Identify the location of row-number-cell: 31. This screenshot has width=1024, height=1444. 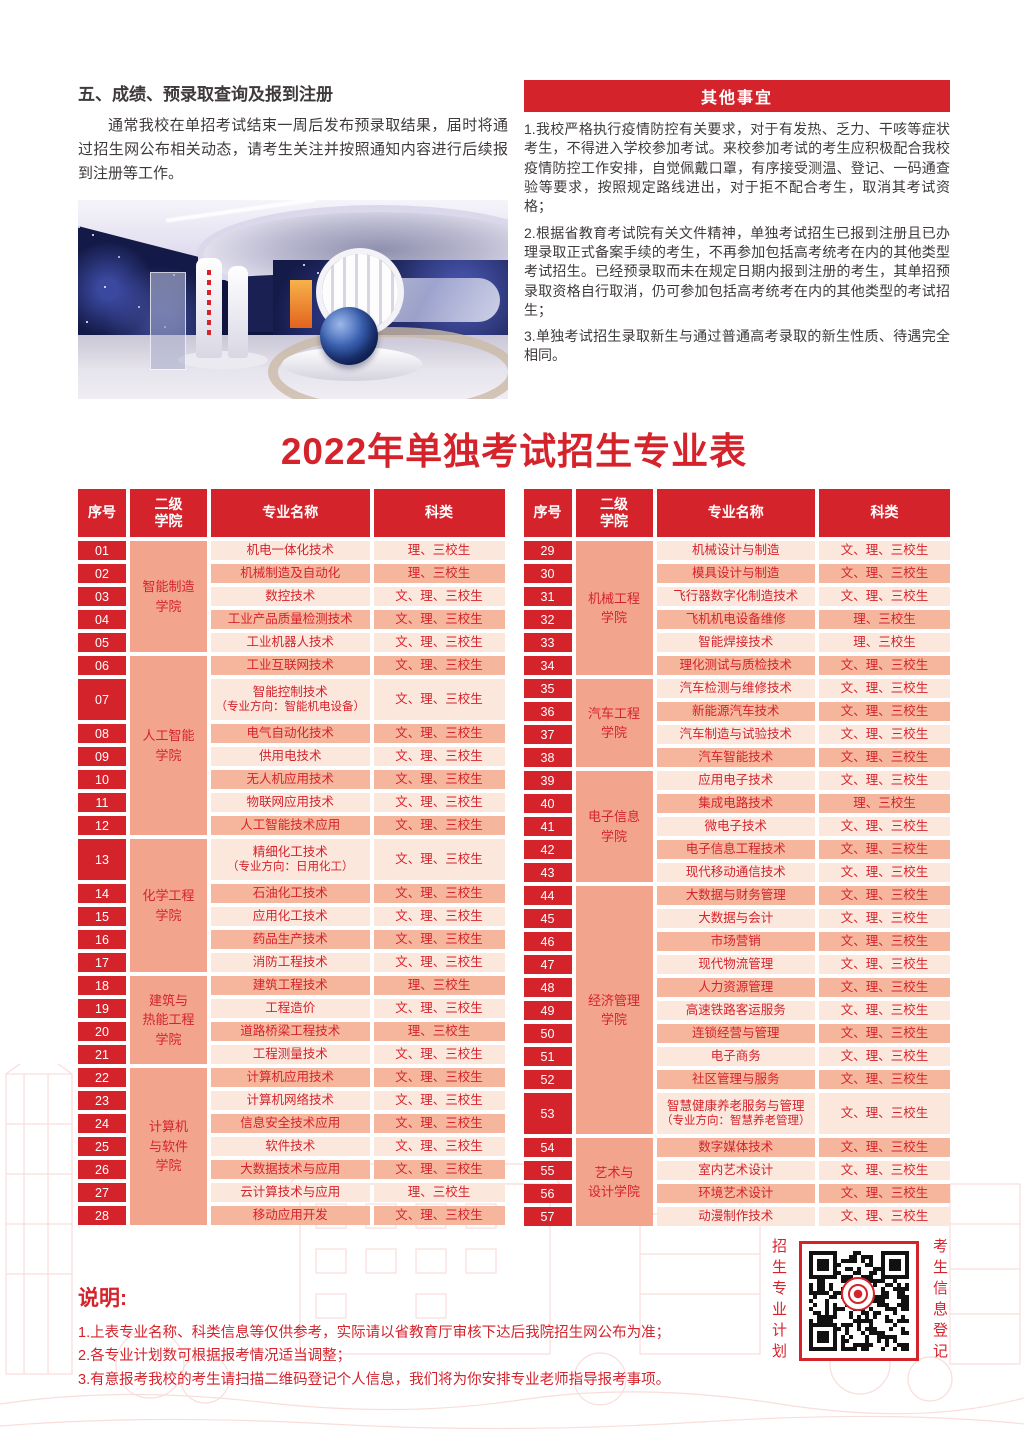
(547, 596).